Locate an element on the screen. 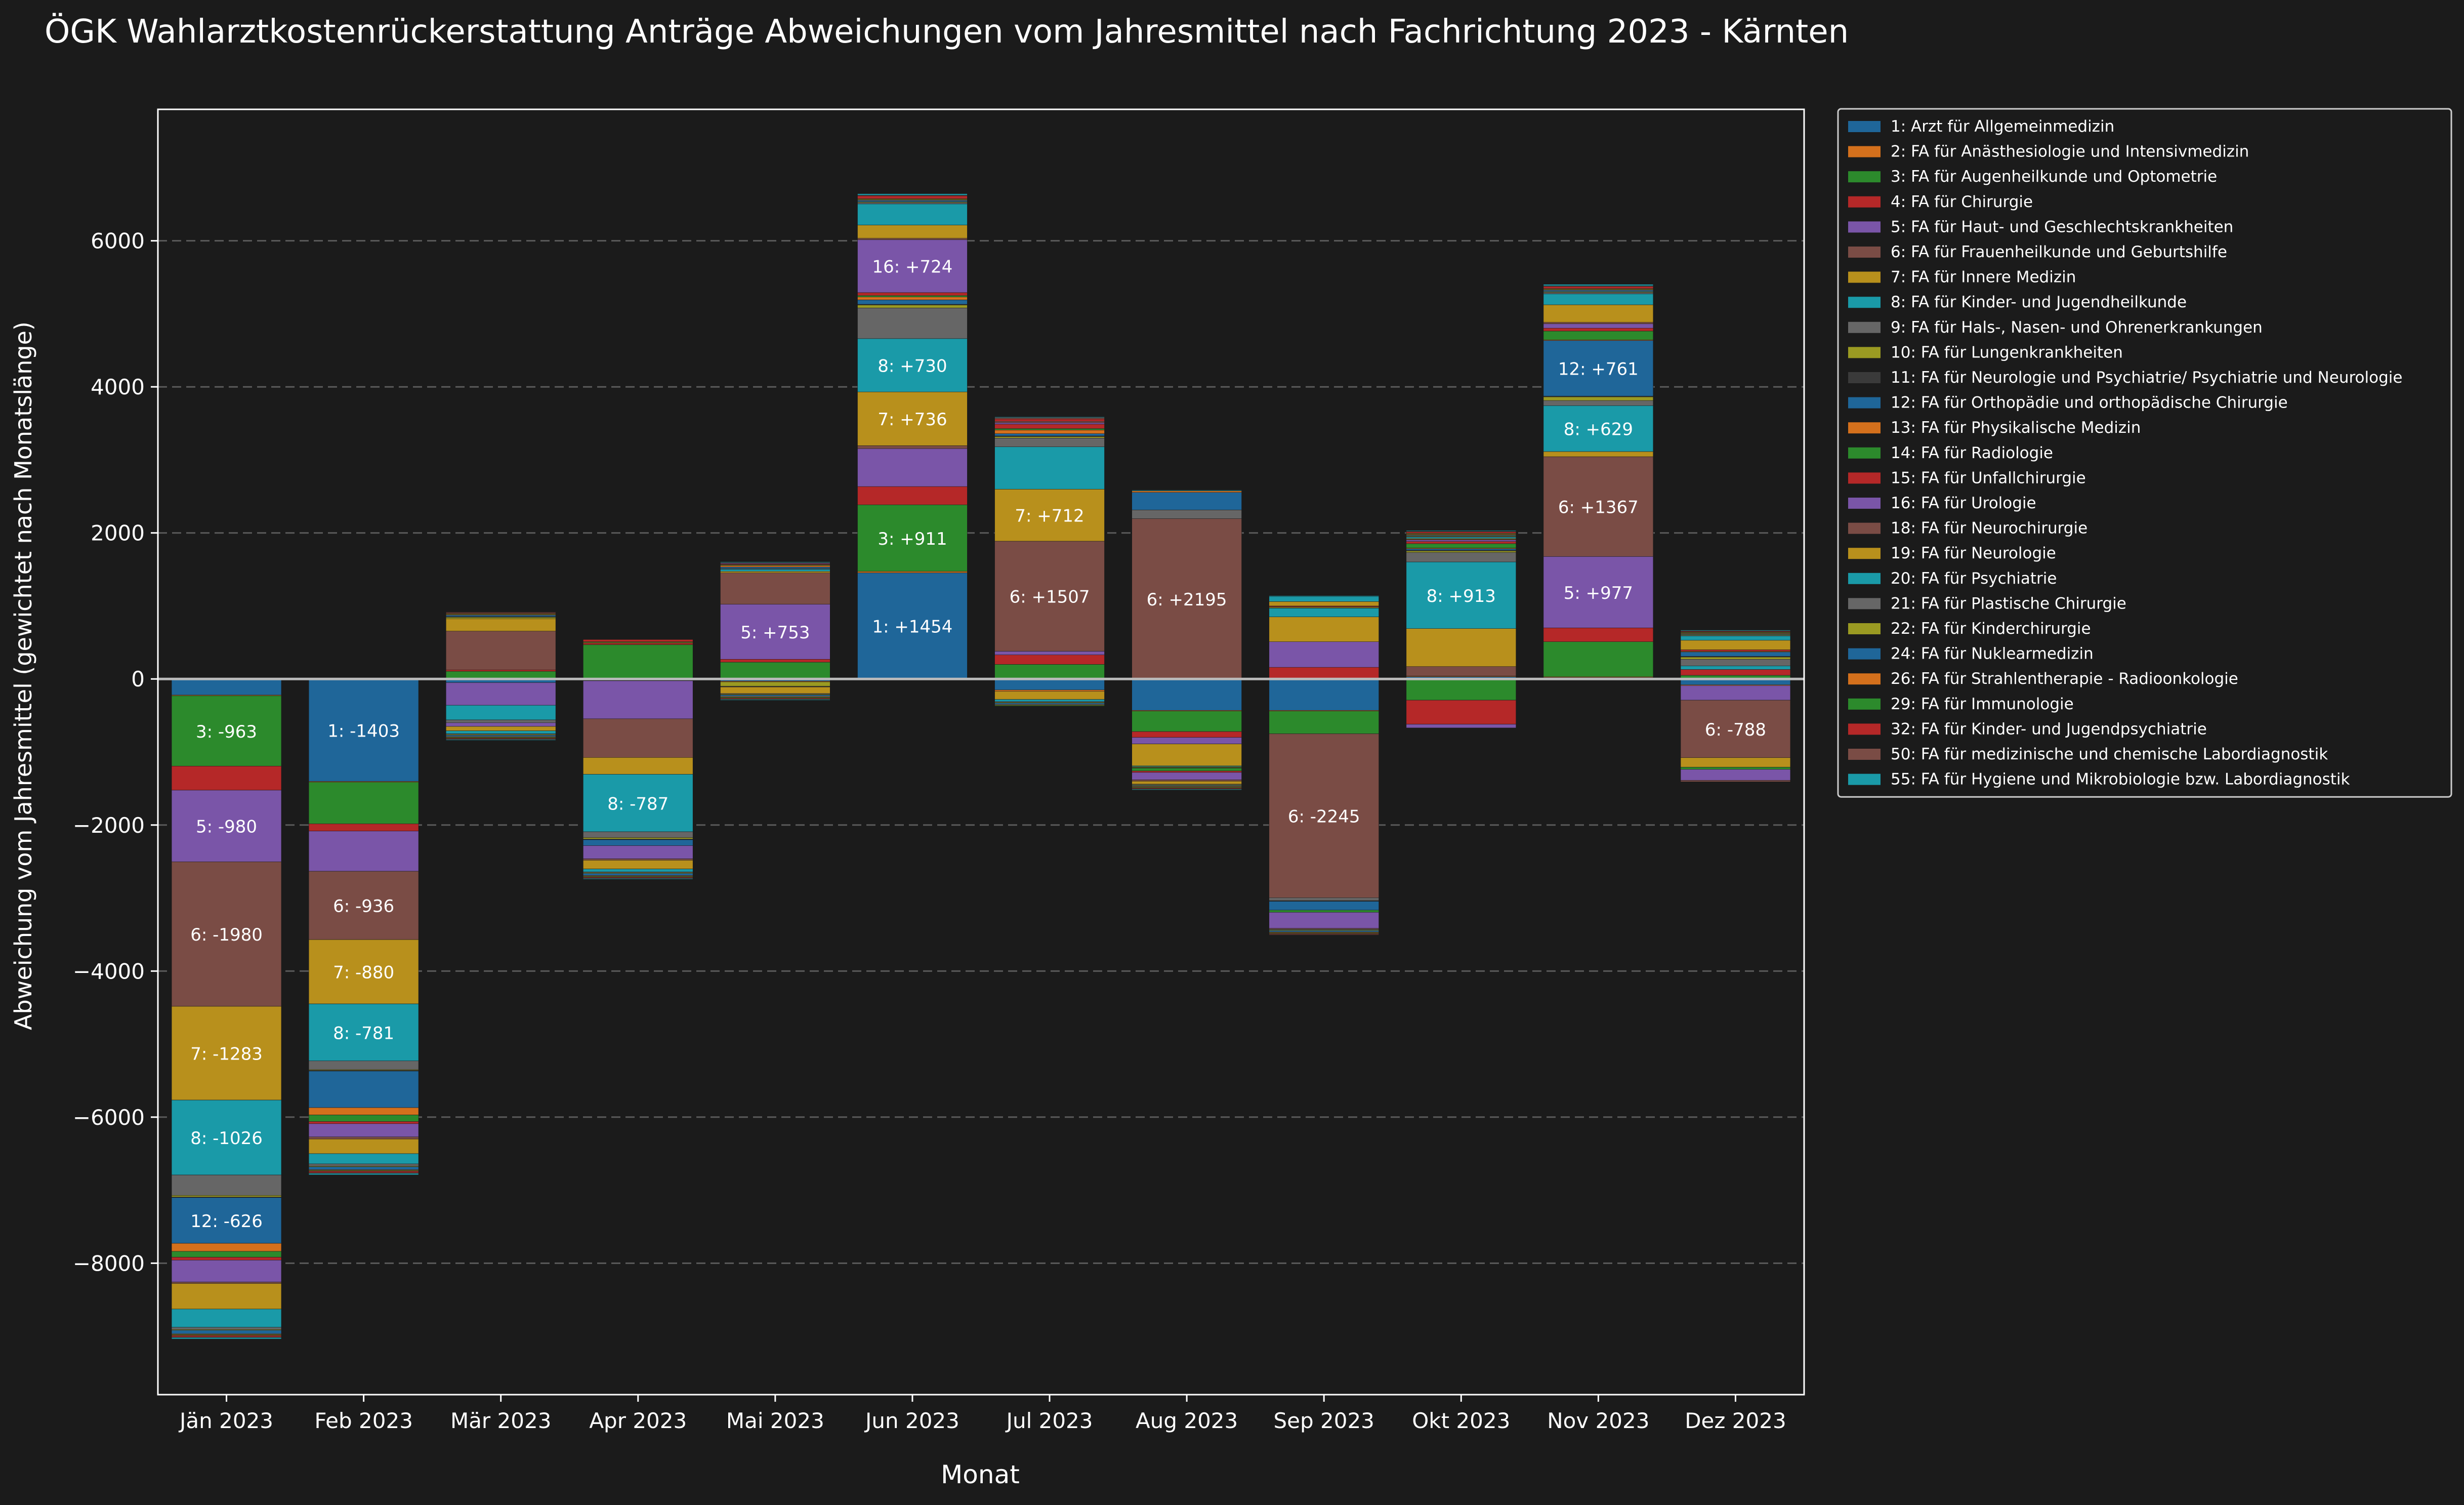  legend-entry: 32: FA für Kinder- und Jugendpsychiatrie is located at coordinates (2049, 729).